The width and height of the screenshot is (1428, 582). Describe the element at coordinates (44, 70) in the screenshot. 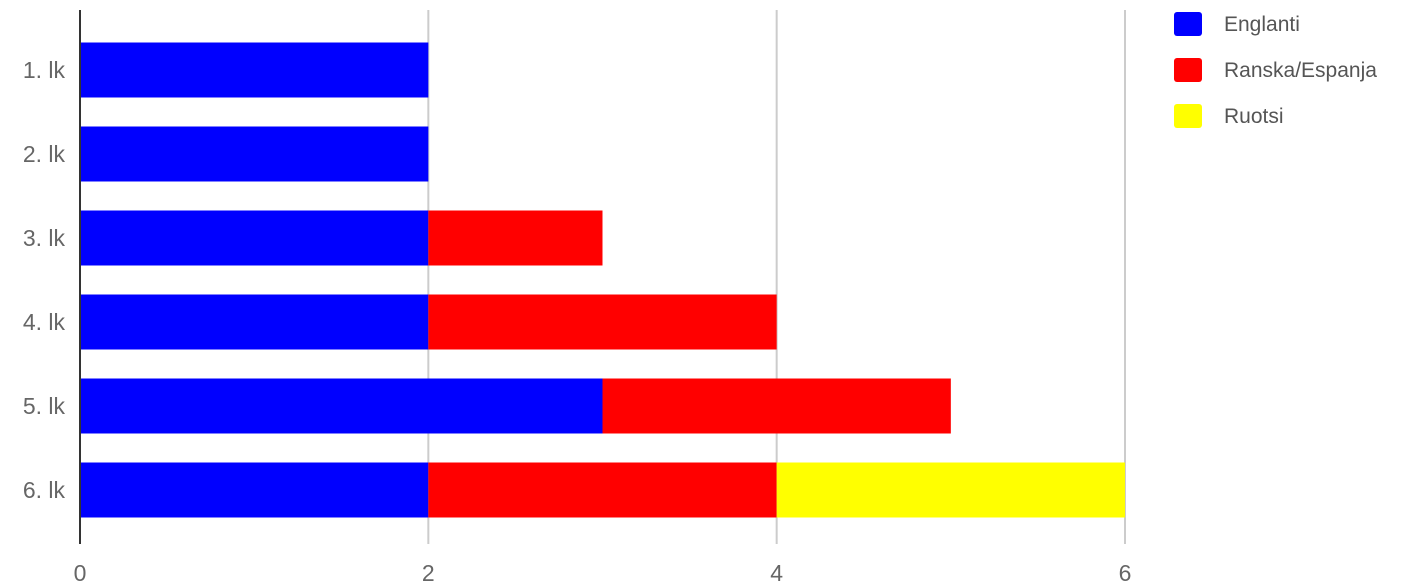

I see `category-label: 1. lk` at that location.